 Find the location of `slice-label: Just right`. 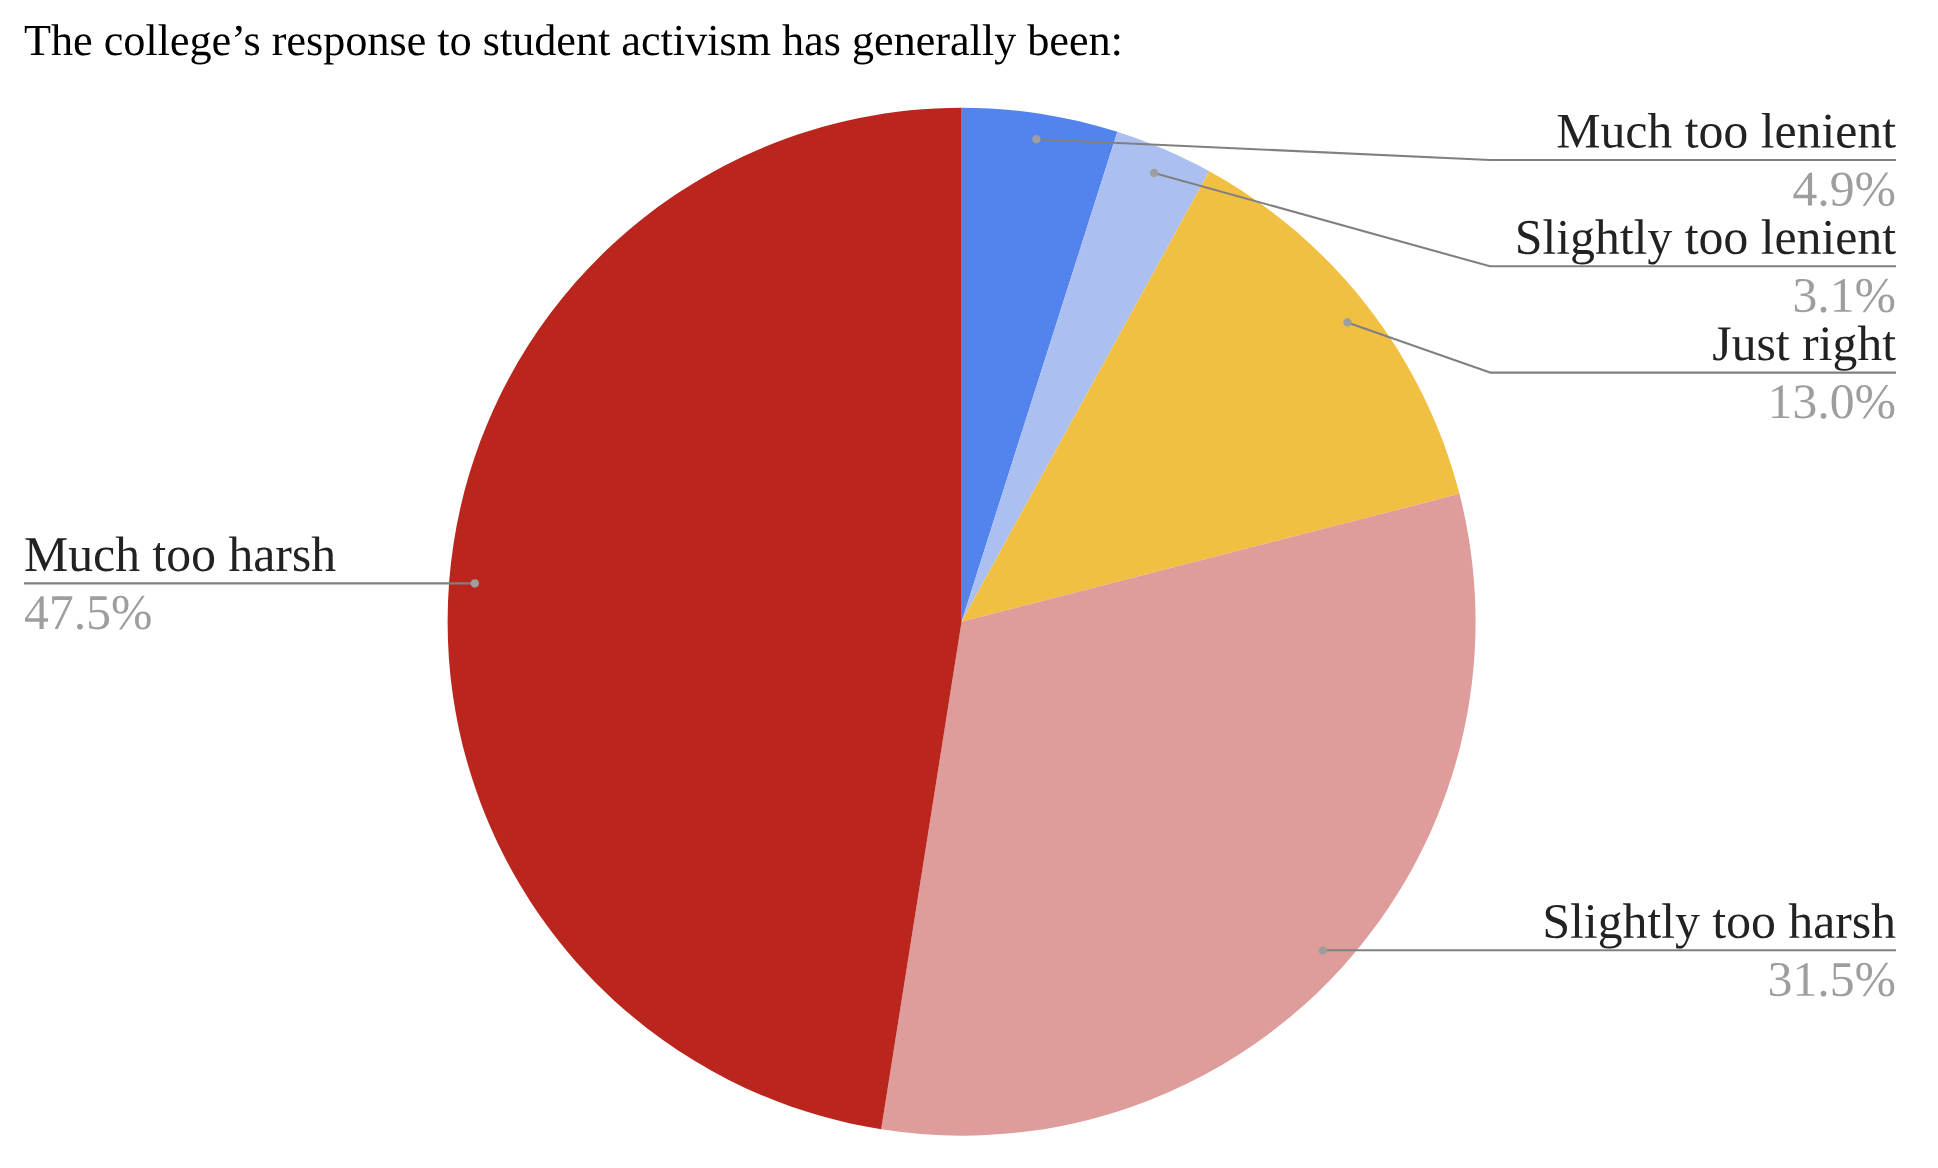

slice-label: Just right is located at coordinates (1804, 348).